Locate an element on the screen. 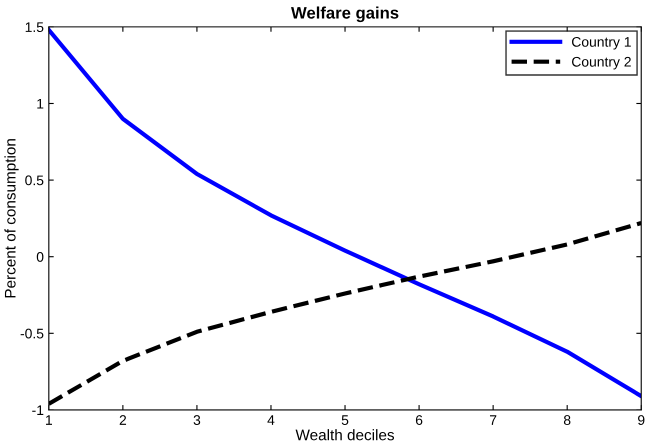  x-tick-label: 2 is located at coordinates (123, 420).